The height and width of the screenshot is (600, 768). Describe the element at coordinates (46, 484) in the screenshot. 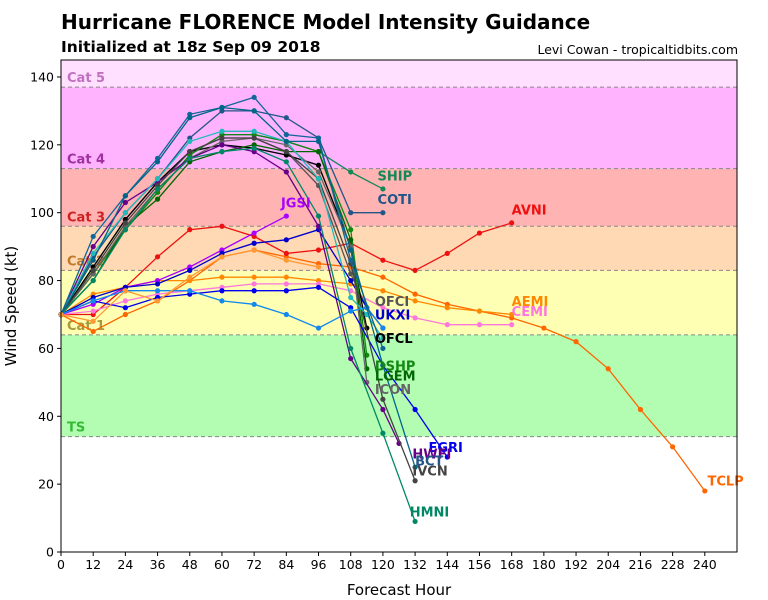

I see `y-tick-label: 20` at that location.